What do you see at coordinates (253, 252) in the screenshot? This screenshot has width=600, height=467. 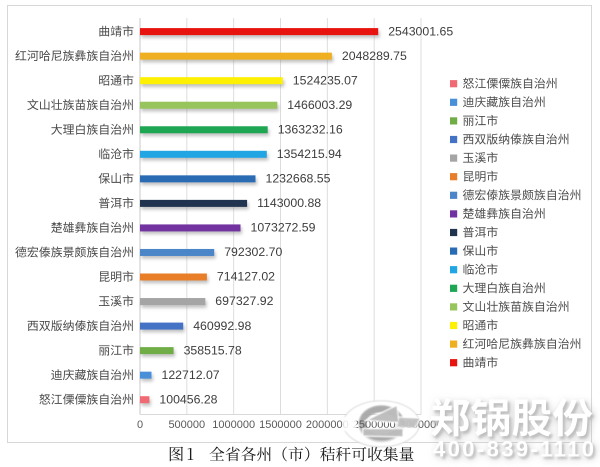 I see `svg-text: 792302.70` at bounding box center [253, 252].